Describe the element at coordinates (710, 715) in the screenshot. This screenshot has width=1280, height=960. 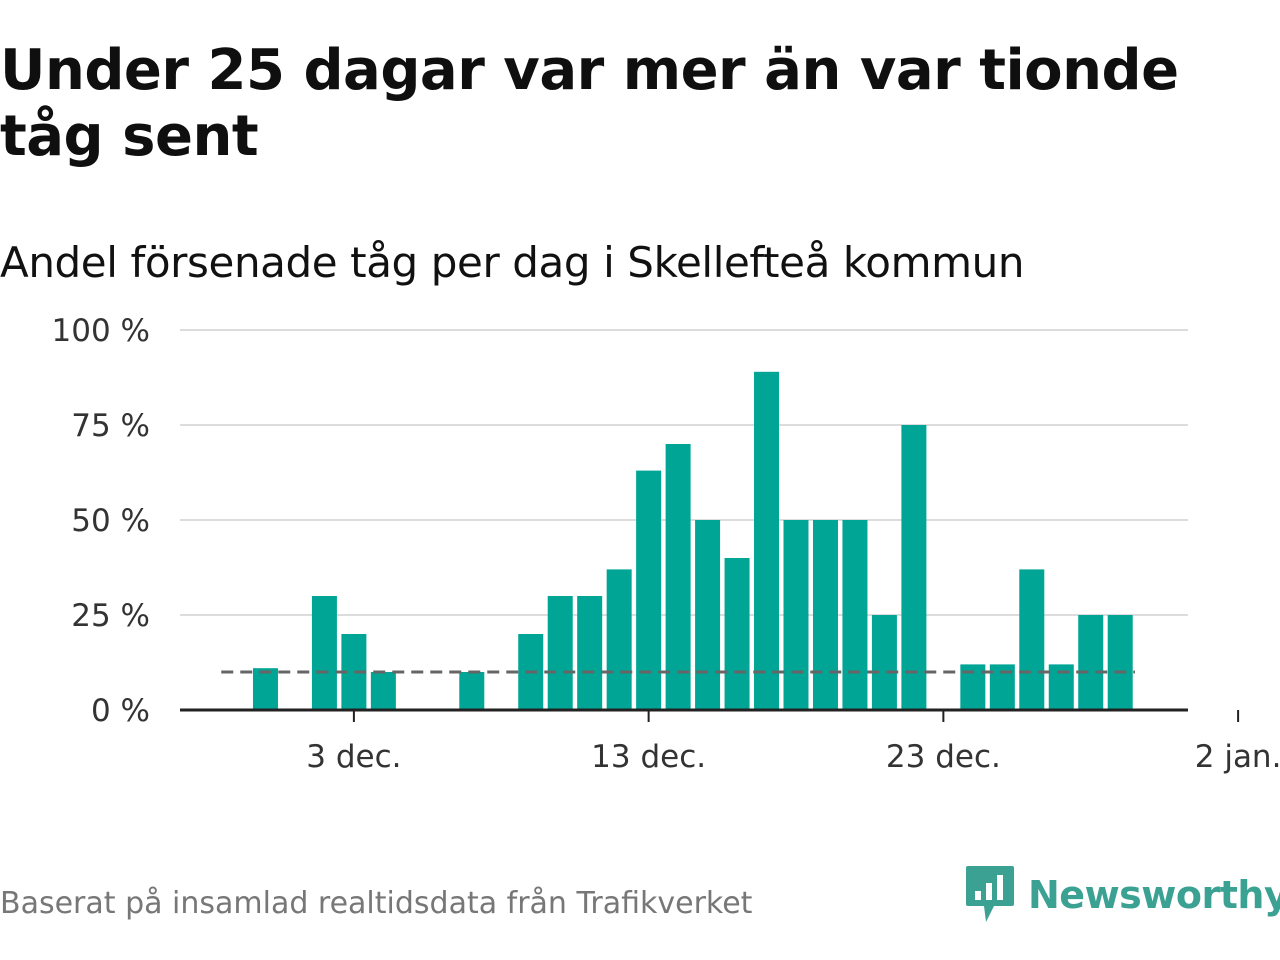
I see `x-axis` at that location.